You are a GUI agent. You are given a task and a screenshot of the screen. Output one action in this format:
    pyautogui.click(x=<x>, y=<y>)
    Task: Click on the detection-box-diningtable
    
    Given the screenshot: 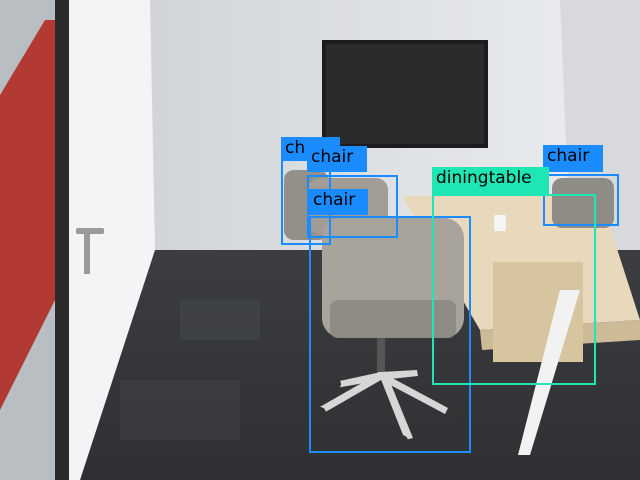 What is the action you would take?
    pyautogui.click(x=514, y=289)
    